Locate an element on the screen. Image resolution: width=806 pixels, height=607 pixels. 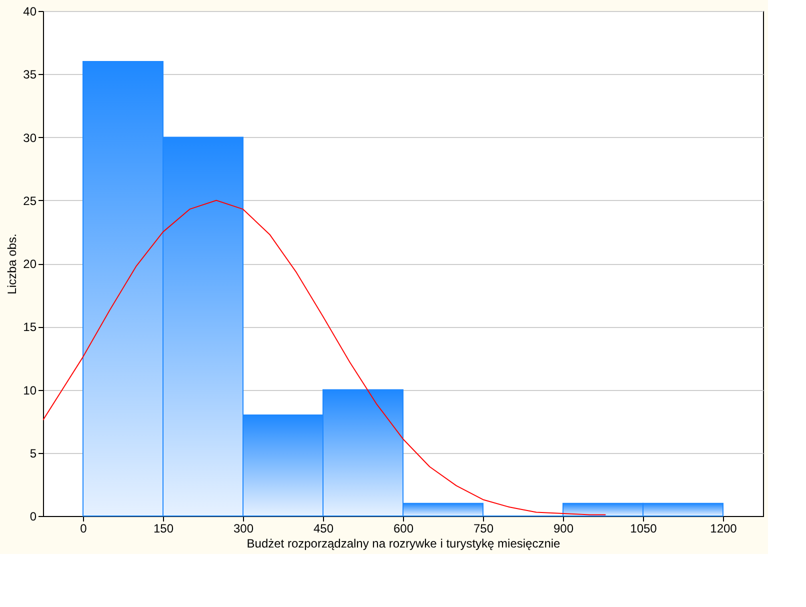
y-tick-label: 25 is located at coordinates (30, 201).